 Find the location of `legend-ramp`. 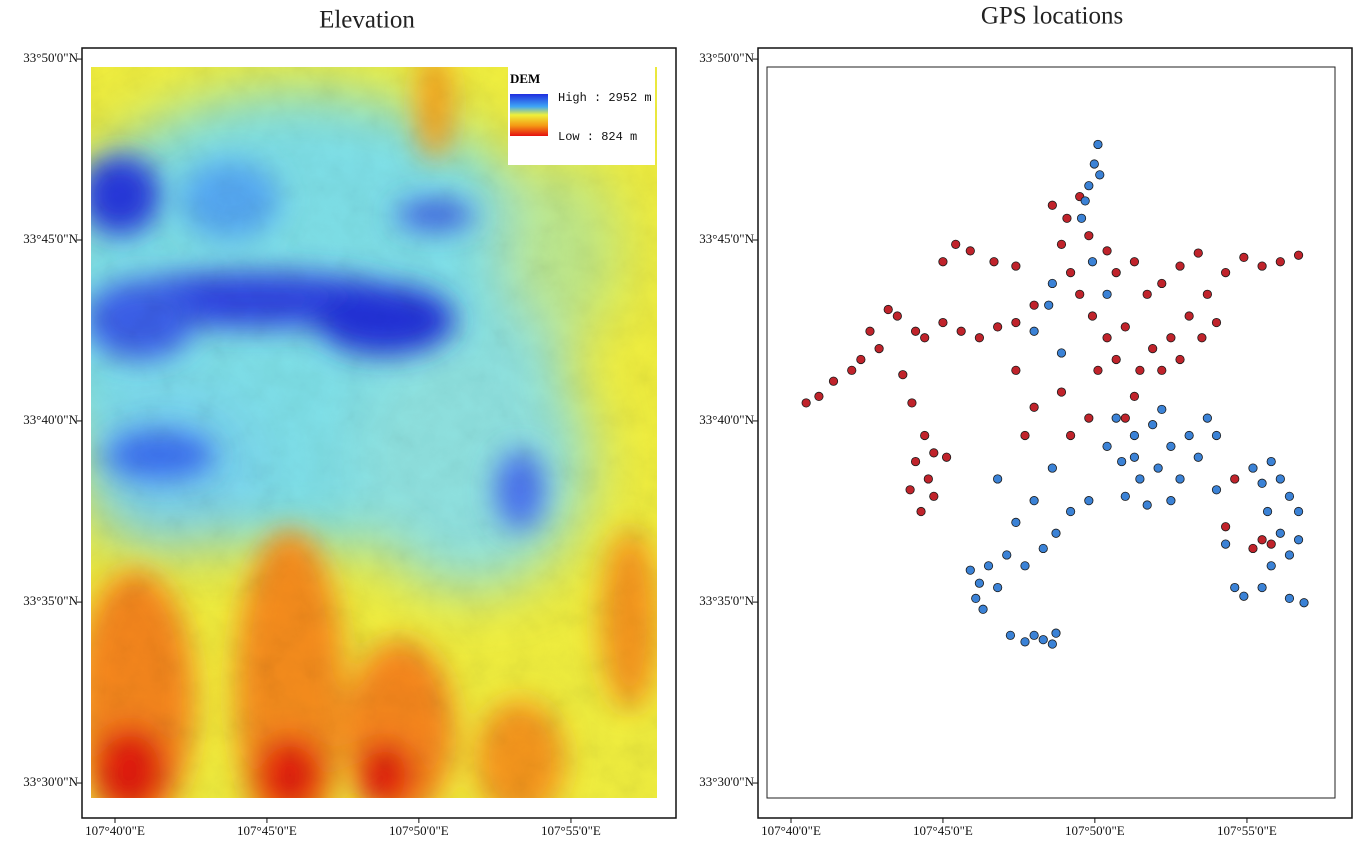

legend-ramp is located at coordinates (529, 115).